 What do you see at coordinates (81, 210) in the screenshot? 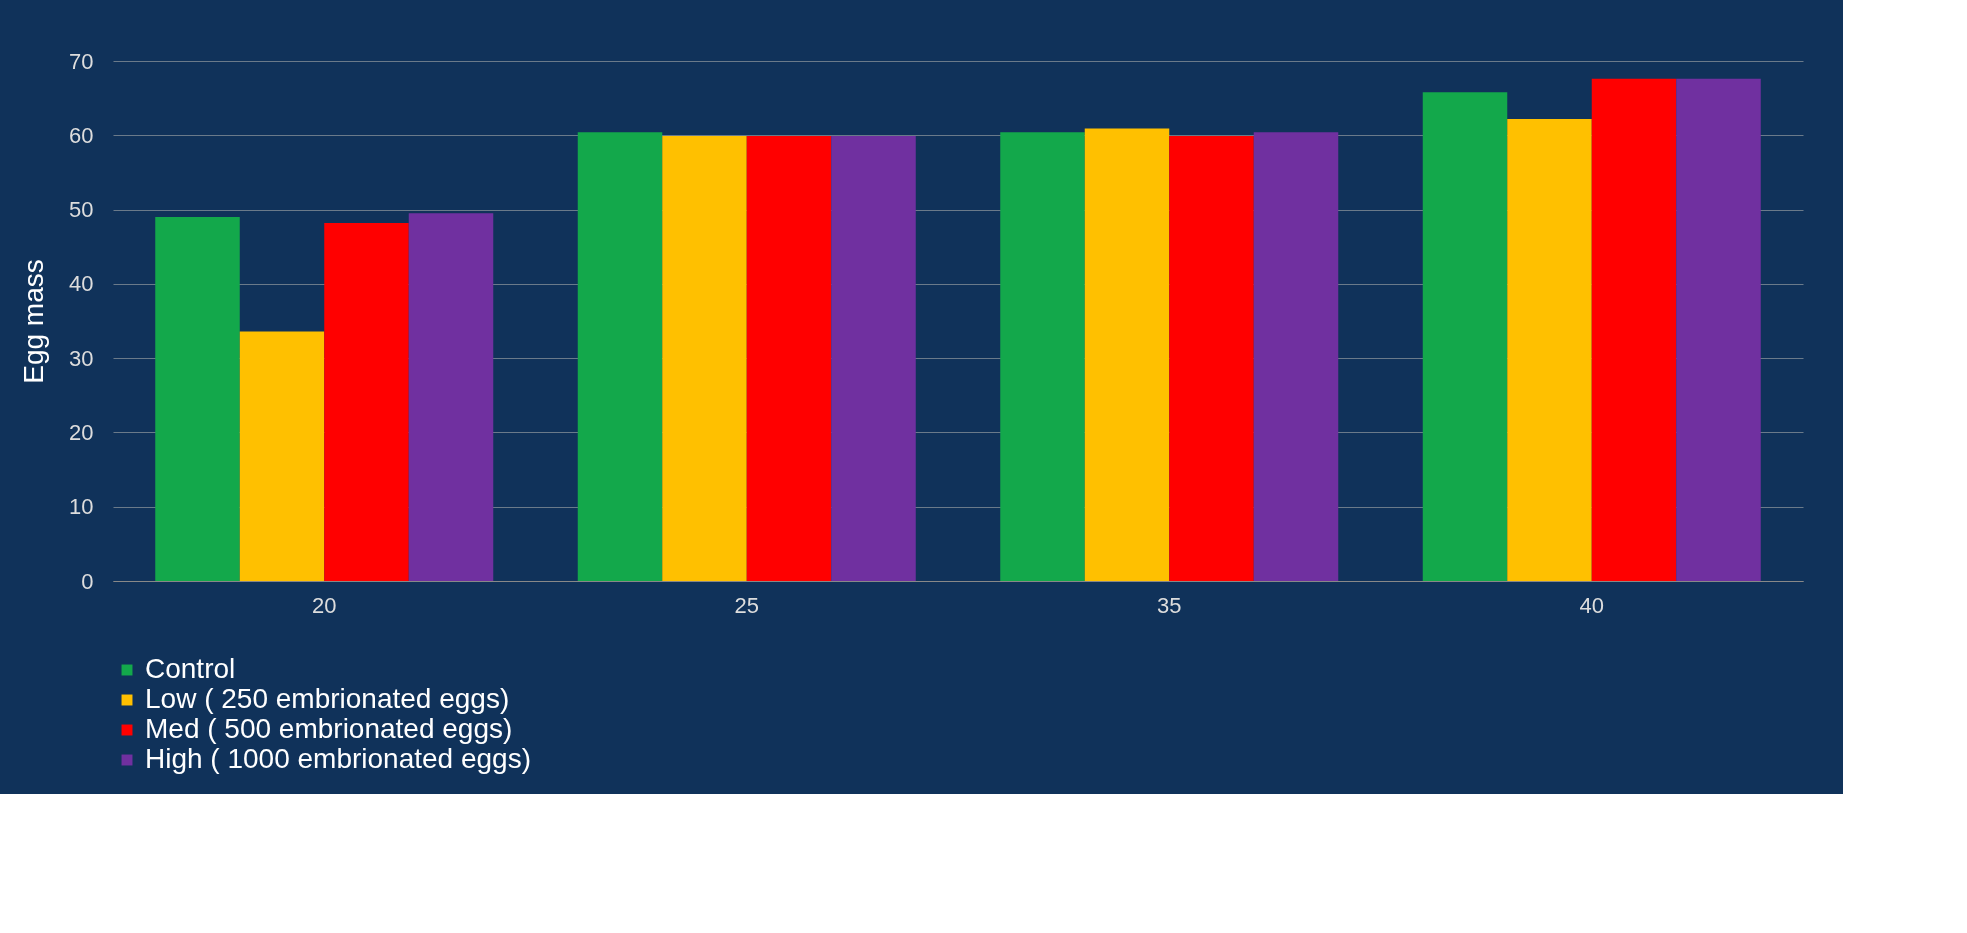
I see `y-tick-label: 50` at bounding box center [81, 210].